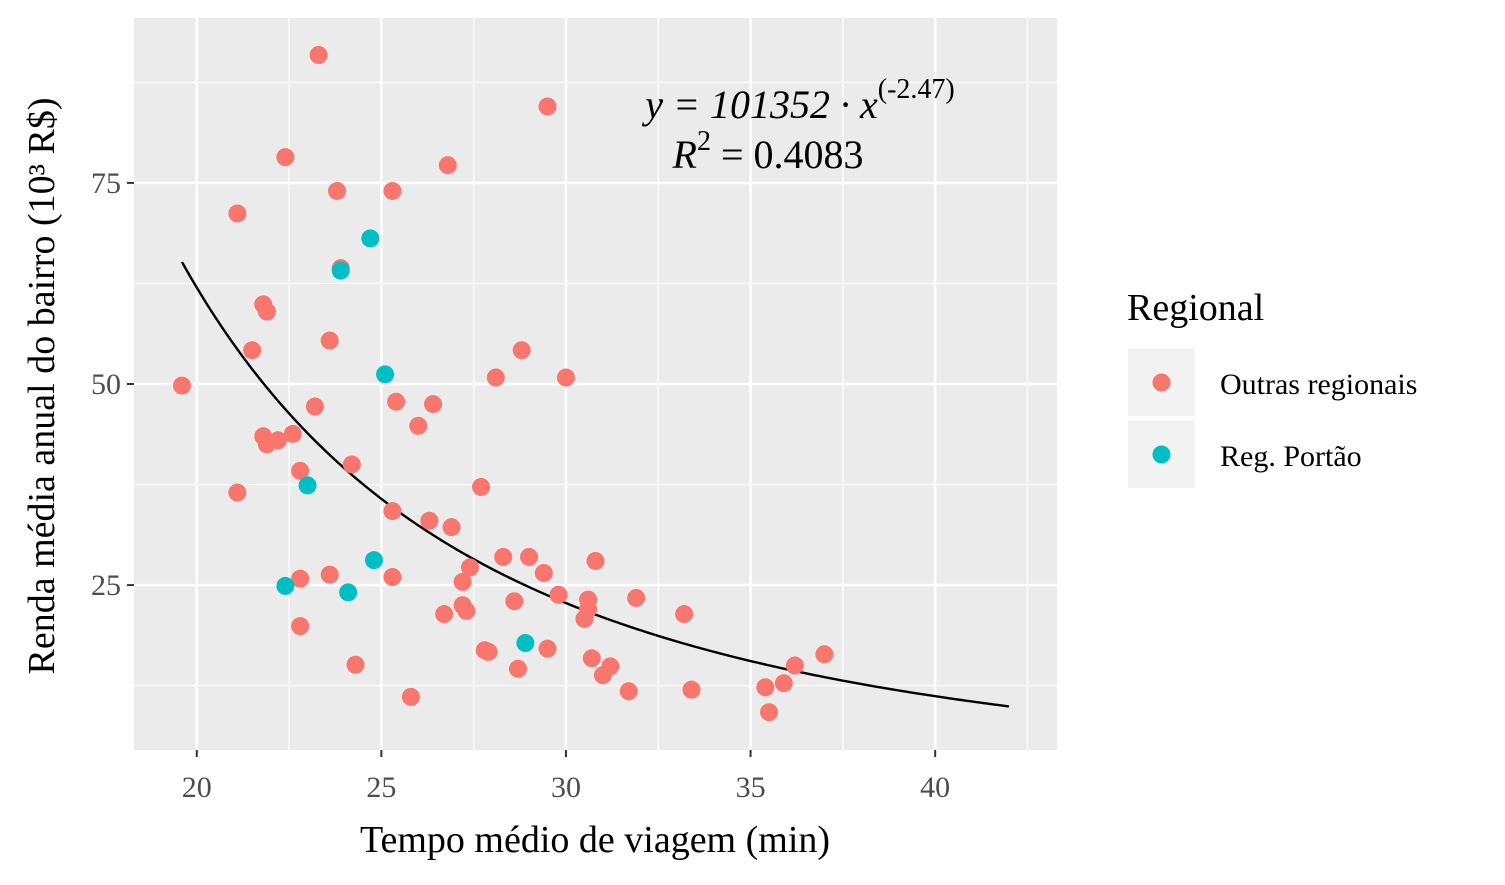 This screenshot has height=885, width=1505. What do you see at coordinates (751, 787) in the screenshot?
I see `x-tick-label: 35` at bounding box center [751, 787].